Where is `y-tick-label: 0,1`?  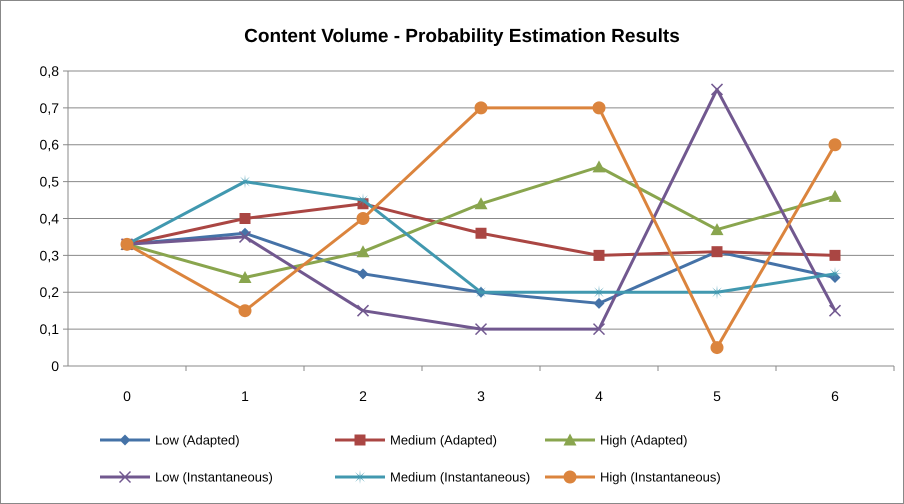 y-tick-label: 0,1 is located at coordinates (50, 329).